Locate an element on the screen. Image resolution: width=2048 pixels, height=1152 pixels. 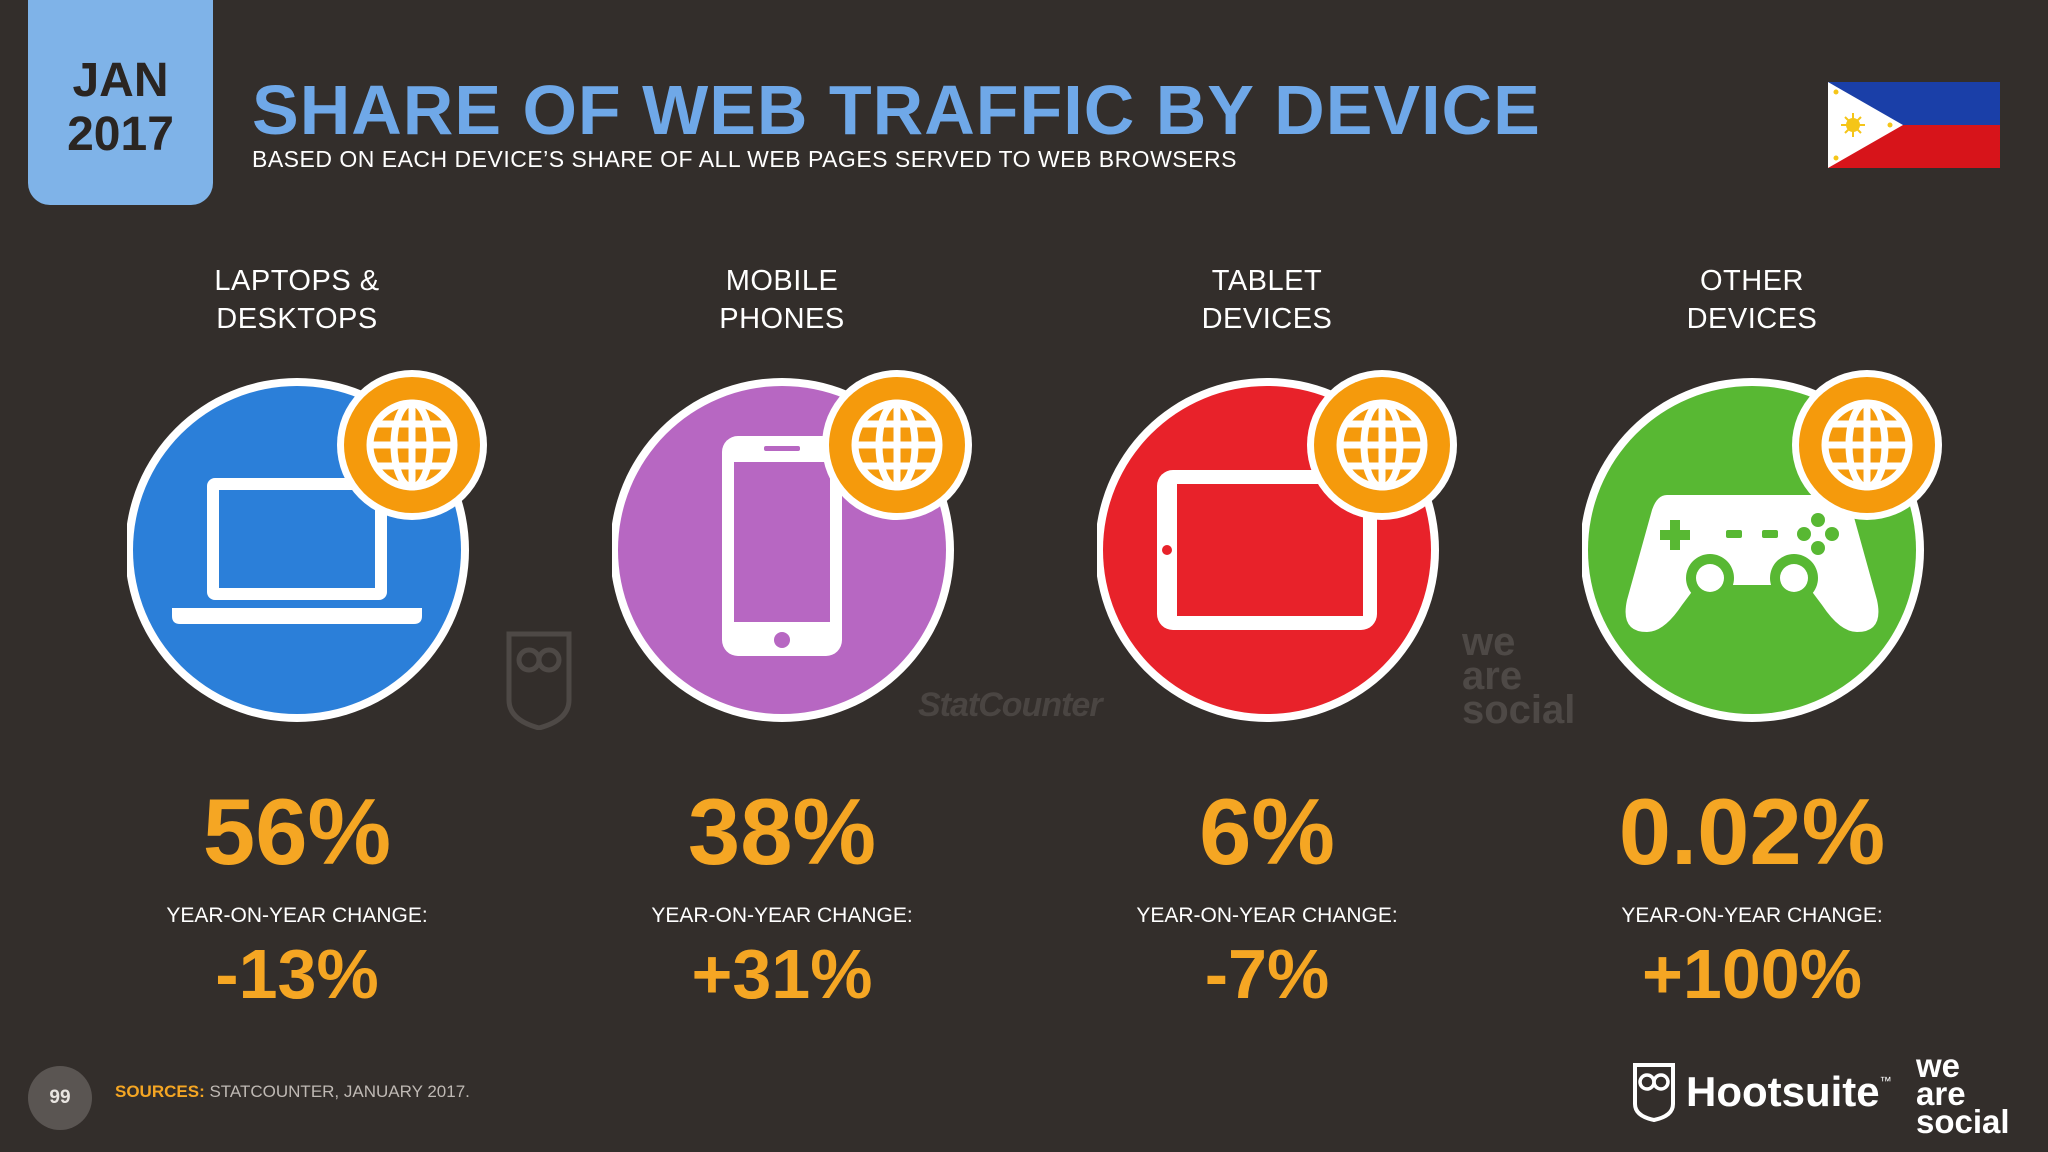
mobile-phone-icon is located at coordinates (792, 546).